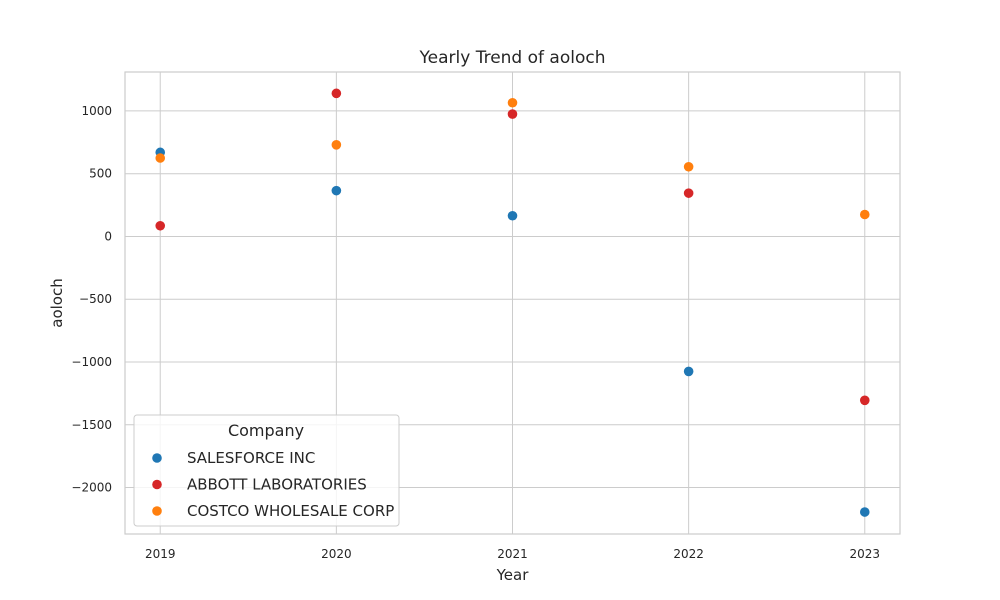  I want to click on y-tick-label: 1000, so click(96, 111).